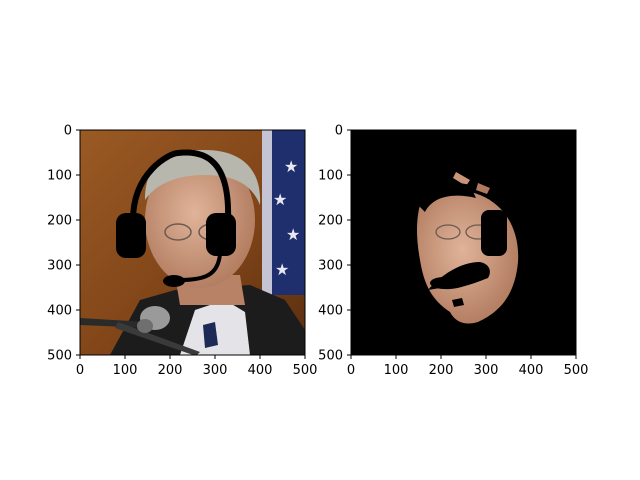 The image size is (640, 480). Describe the element at coordinates (176, 218) in the screenshot. I see `headset-overlay` at that location.